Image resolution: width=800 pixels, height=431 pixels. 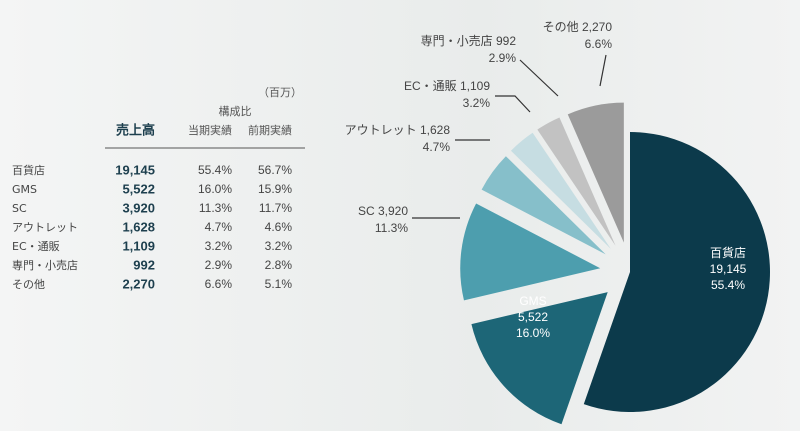 What do you see at coordinates (366, 211) in the screenshot?
I see `slice-name: SC` at bounding box center [366, 211].